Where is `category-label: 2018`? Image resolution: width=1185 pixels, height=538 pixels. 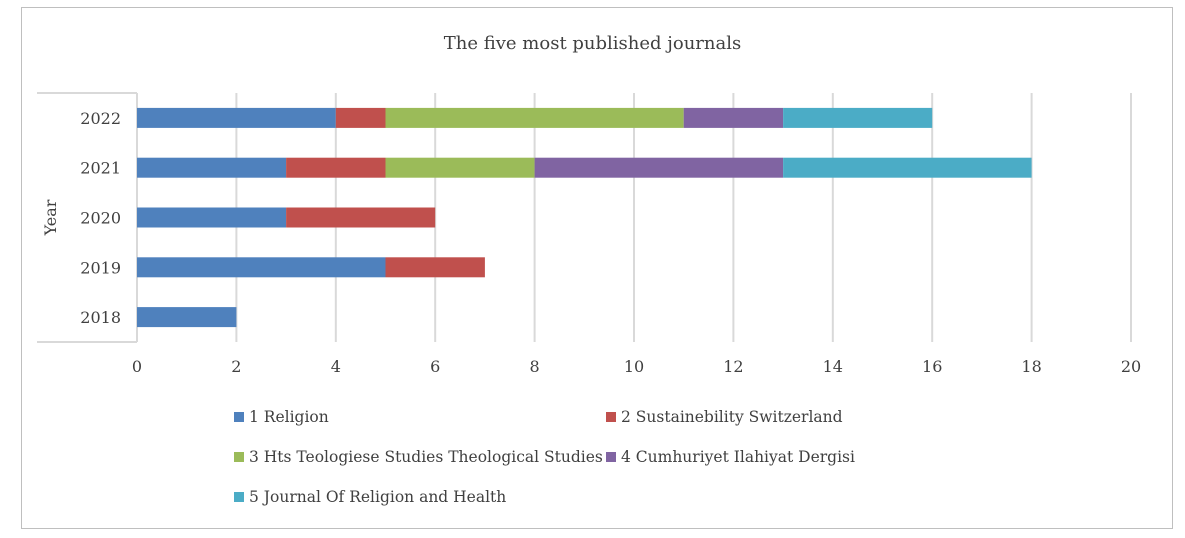 category-label: 2018 is located at coordinates (100, 317).